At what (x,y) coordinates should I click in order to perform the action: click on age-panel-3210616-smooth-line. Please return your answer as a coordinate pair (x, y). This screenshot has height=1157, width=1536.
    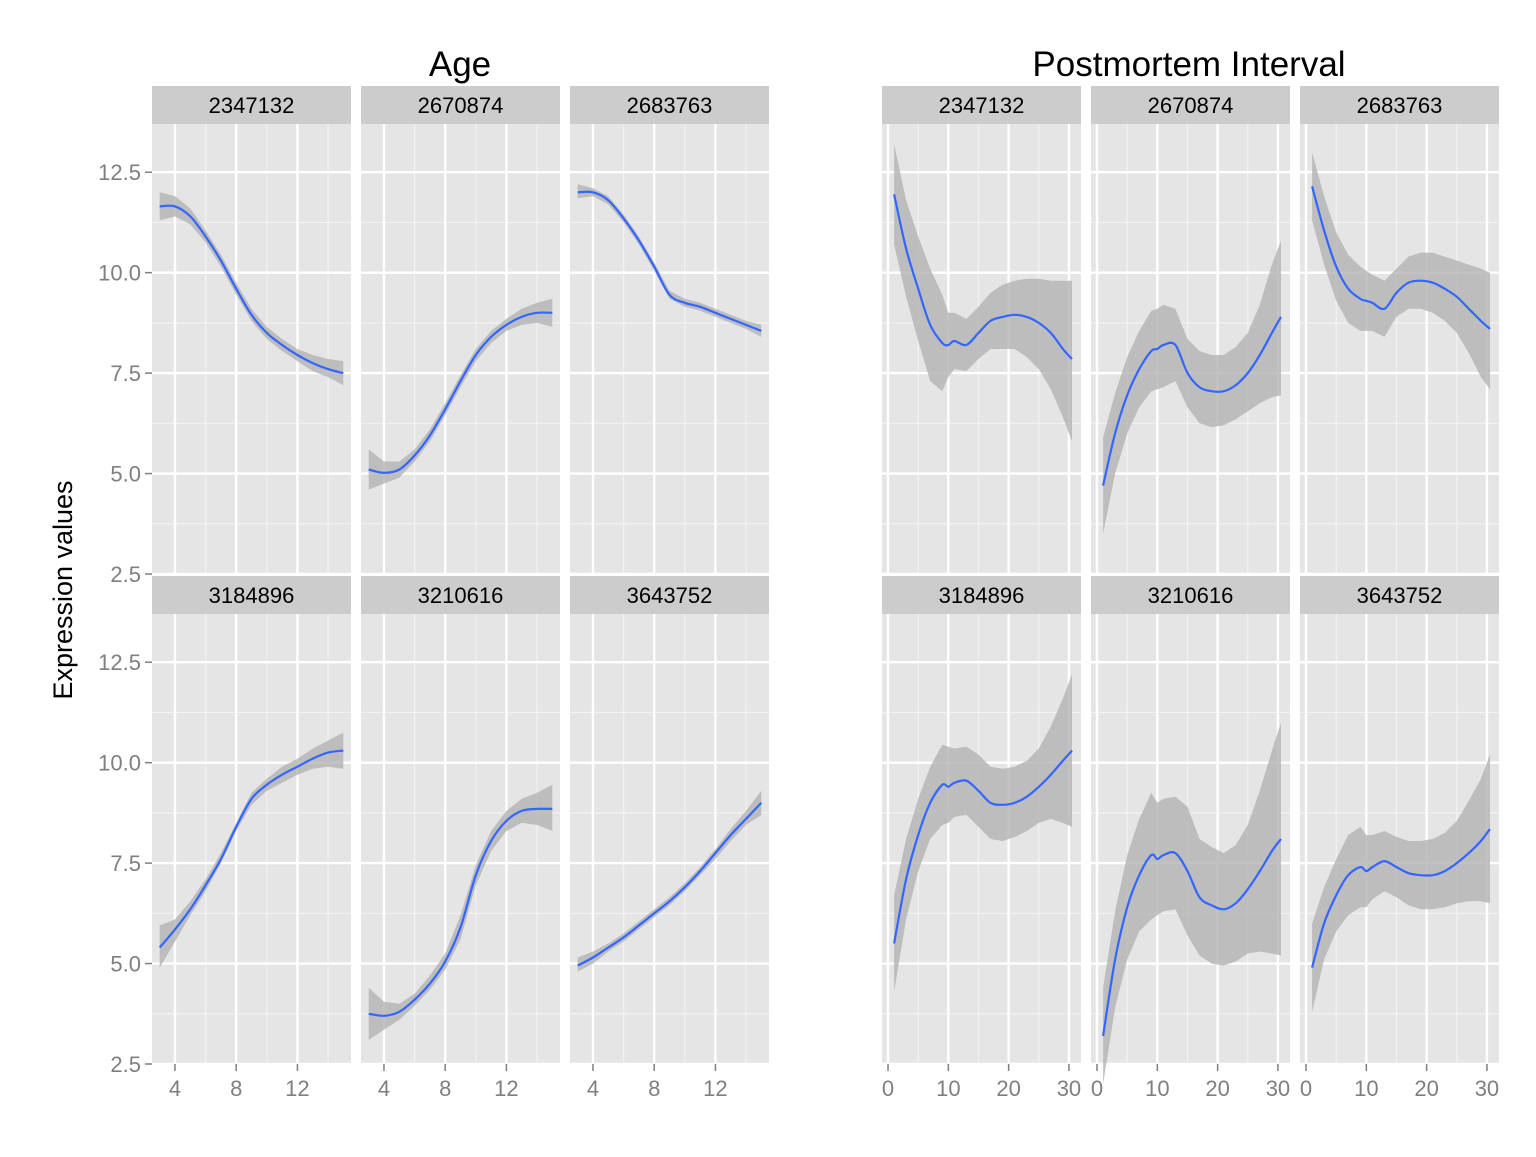
    Looking at the image, I should click on (460, 912).